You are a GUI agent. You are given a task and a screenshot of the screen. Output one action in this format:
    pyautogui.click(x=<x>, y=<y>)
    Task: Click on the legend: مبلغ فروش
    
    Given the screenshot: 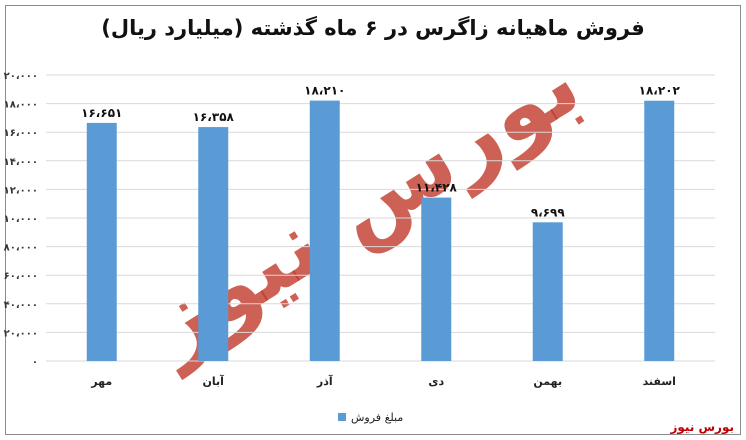 What is the action you would take?
    pyautogui.click(x=370, y=417)
    